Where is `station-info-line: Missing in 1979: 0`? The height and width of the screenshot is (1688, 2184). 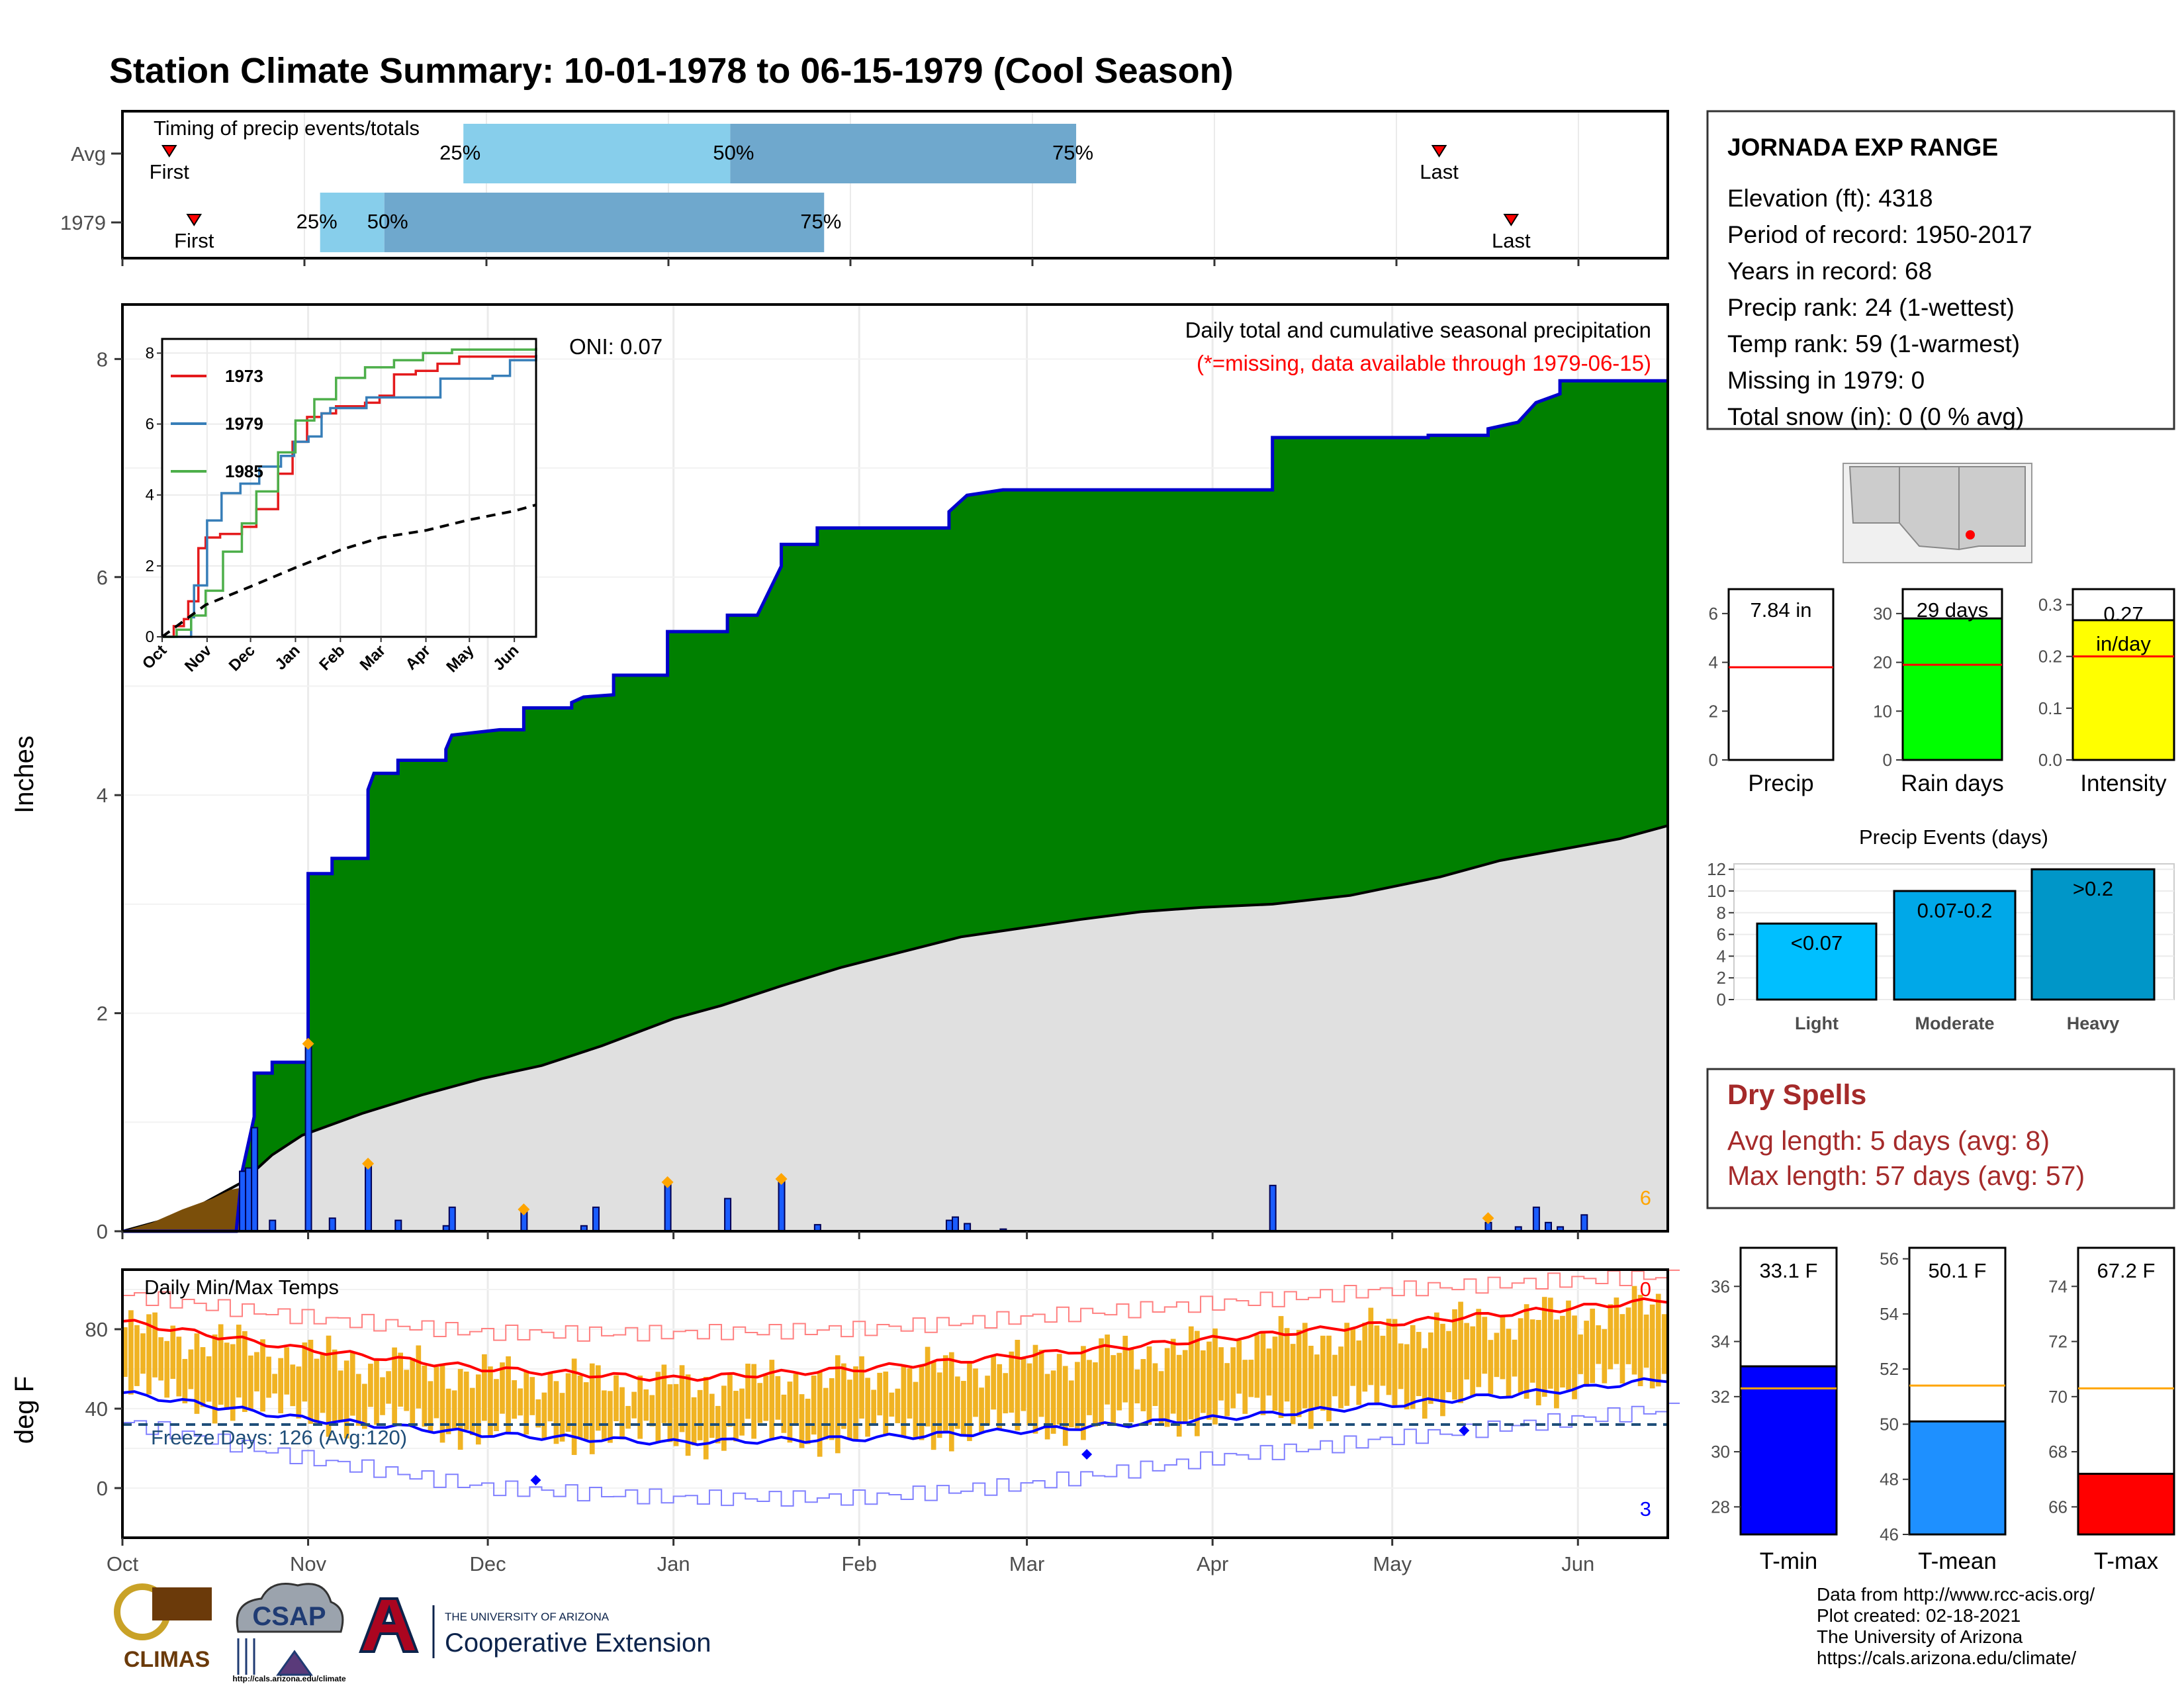 station-info-line: Missing in 1979: 0 is located at coordinates (1826, 380).